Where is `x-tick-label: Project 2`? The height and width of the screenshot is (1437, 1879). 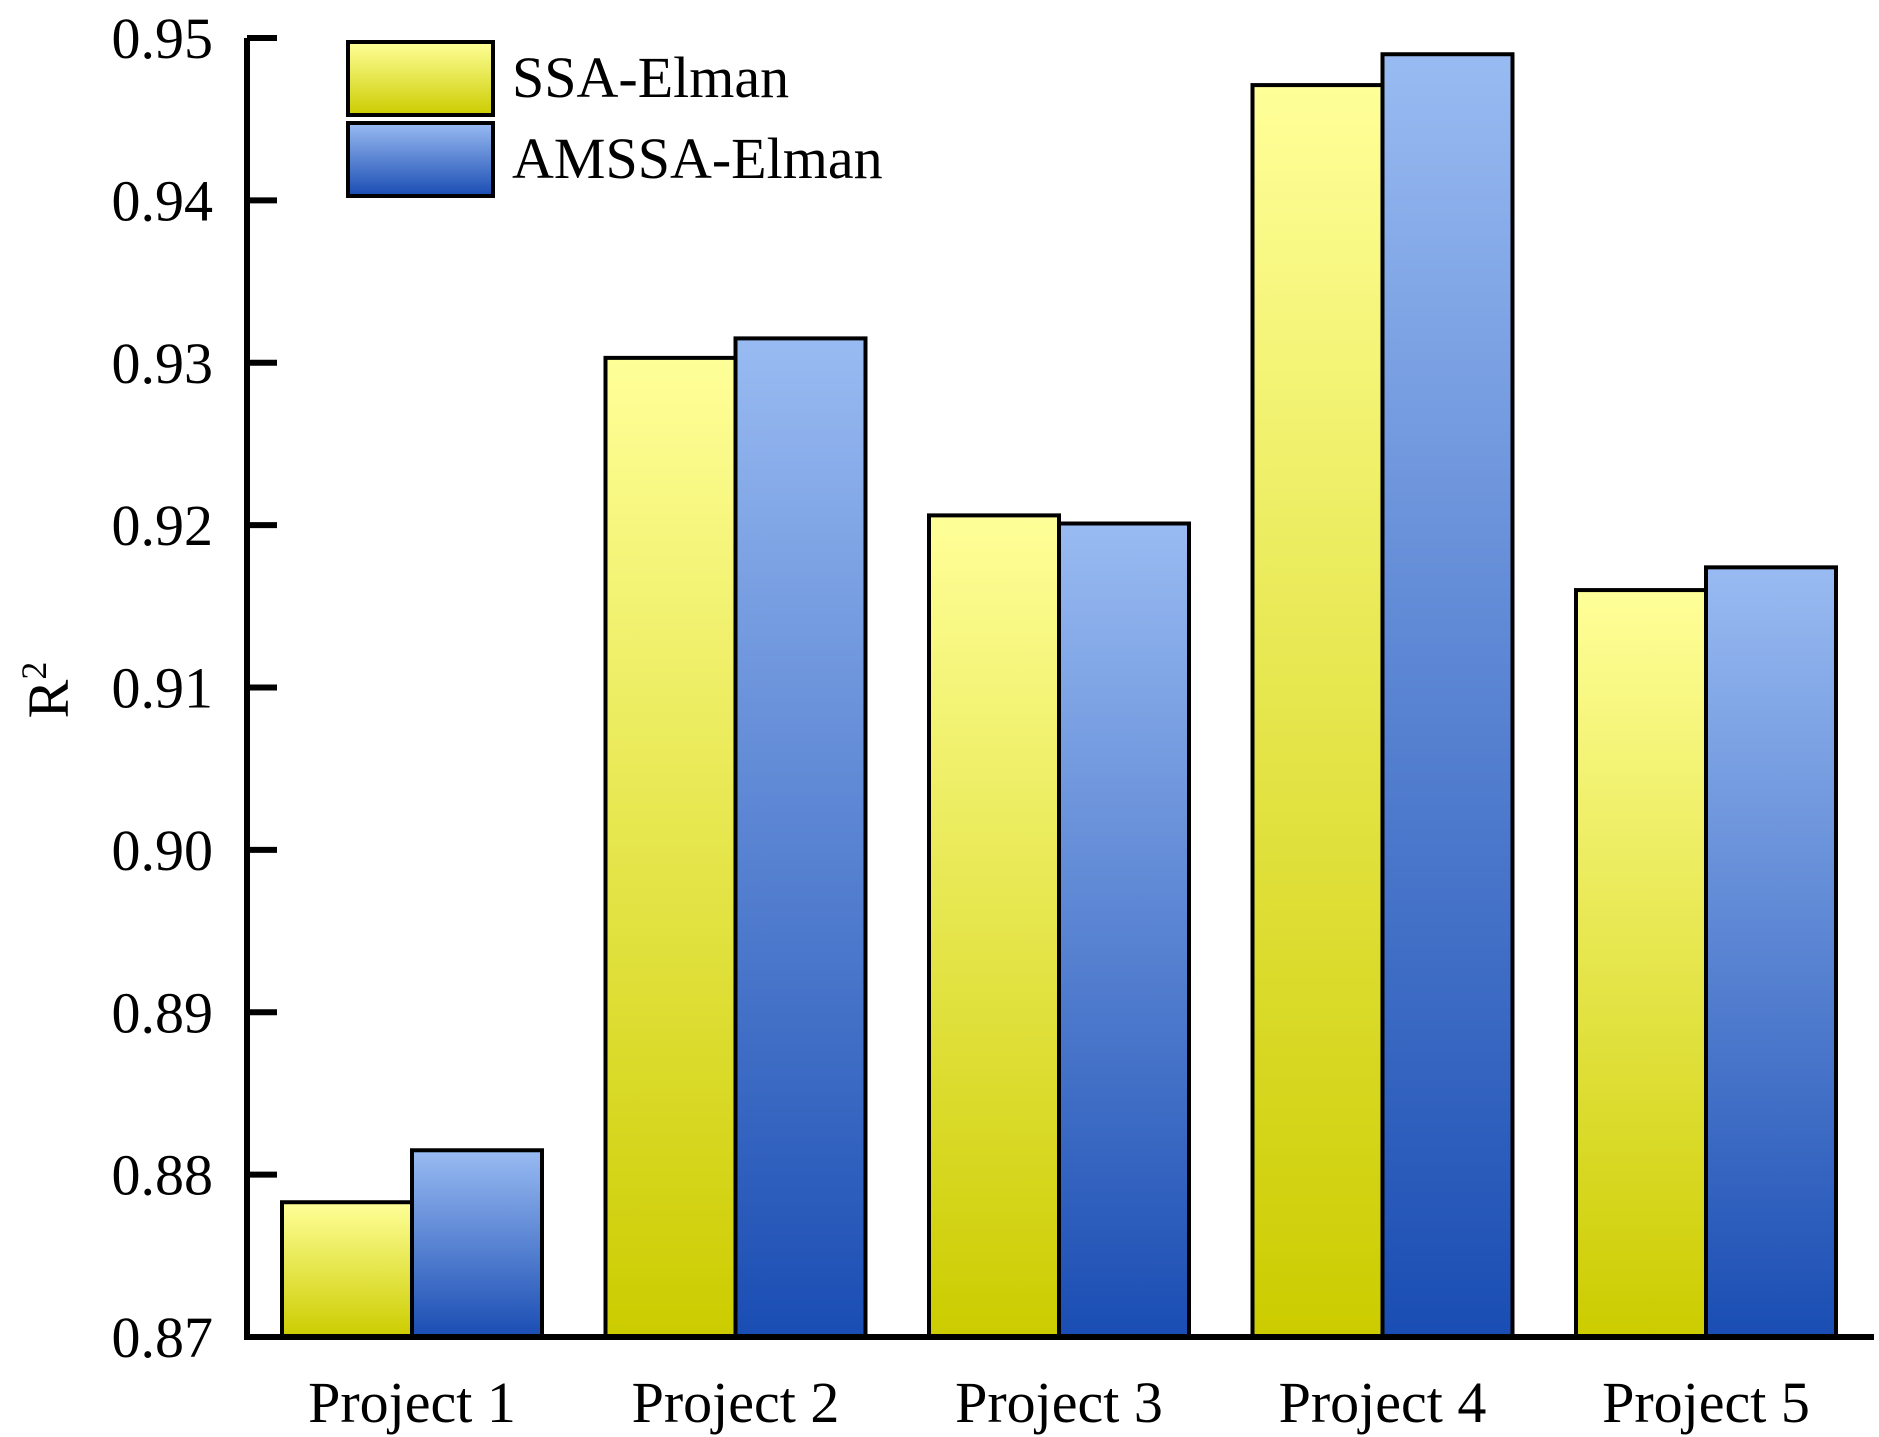 x-tick-label: Project 2 is located at coordinates (736, 1402).